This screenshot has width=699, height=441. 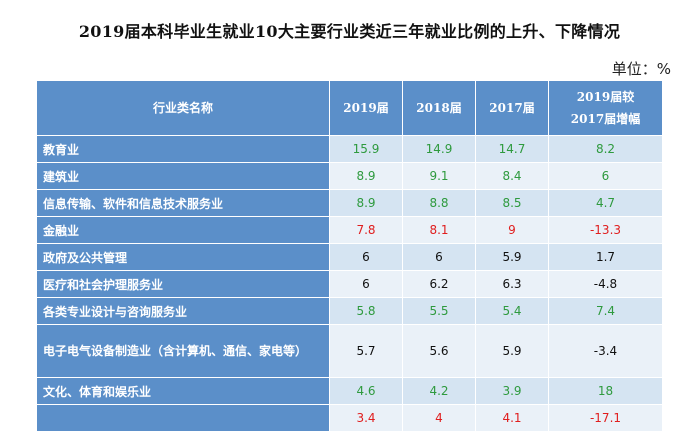 What do you see at coordinates (183, 391) in the screenshot?
I see `industry-name-cell: 文化、体育和娱乐业` at bounding box center [183, 391].